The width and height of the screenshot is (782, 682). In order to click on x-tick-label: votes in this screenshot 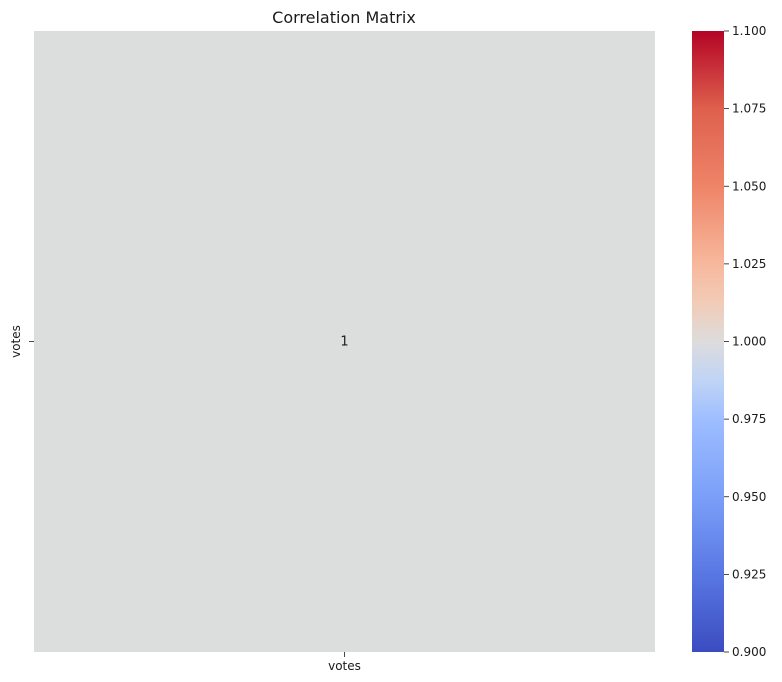, I will do `click(344, 666)`.